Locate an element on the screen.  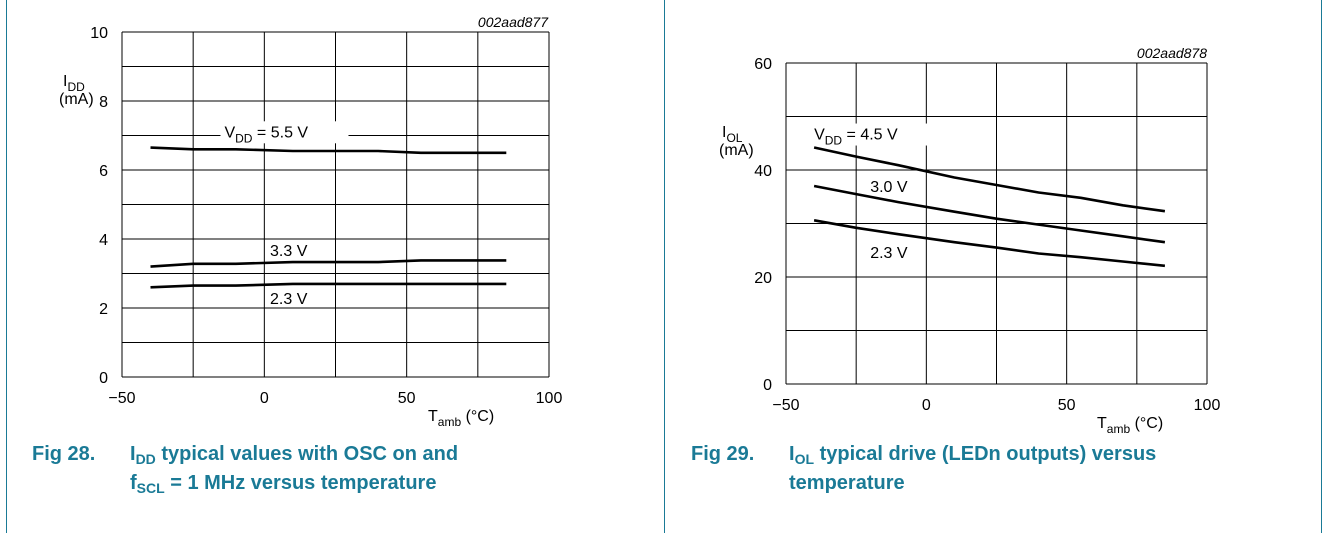
caption-line-1: IDD typical values with OSC on and is located at coordinates (294, 454).